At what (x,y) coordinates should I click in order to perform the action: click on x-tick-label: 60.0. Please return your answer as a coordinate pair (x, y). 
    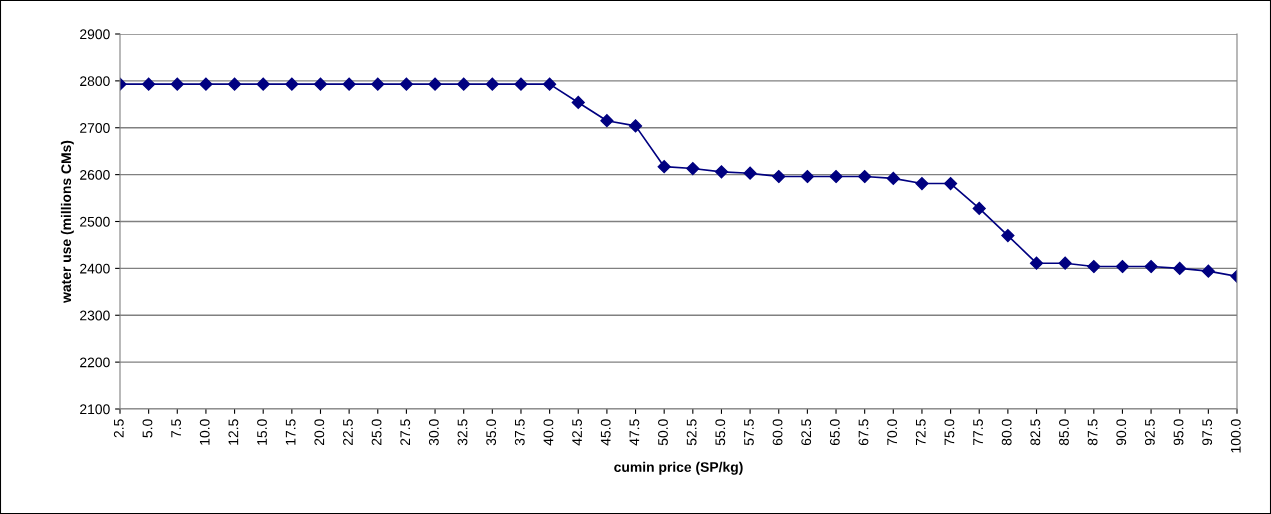
    Looking at the image, I should click on (777, 432).